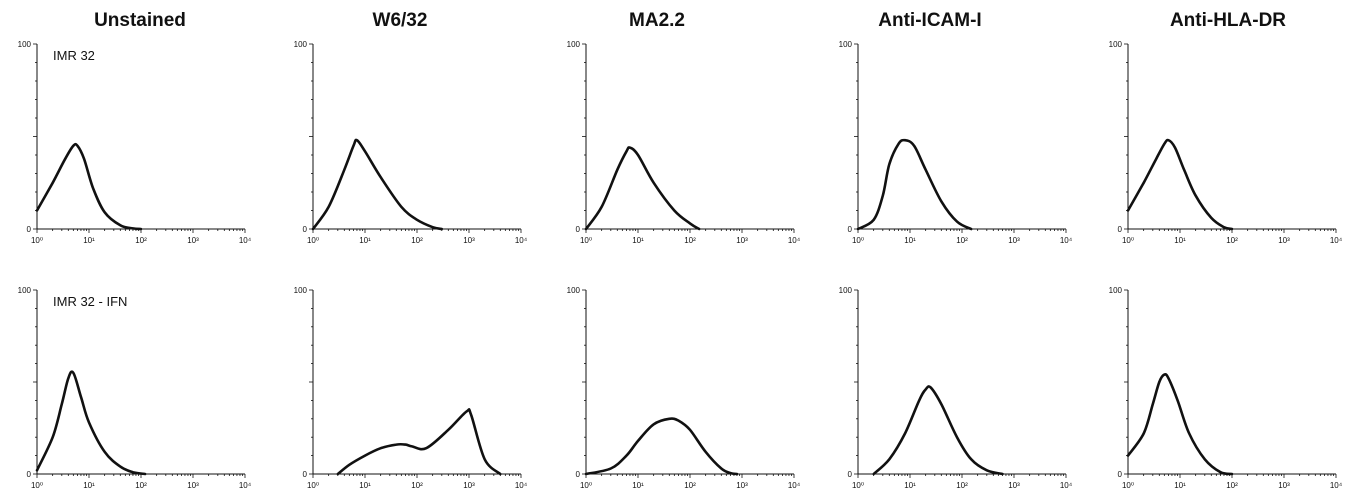 This screenshot has width=1352, height=502. I want to click on histogram-panel-9: 0 100 10⁰ 10¹ 10² 10³ 10⁴, so click(956, 388).